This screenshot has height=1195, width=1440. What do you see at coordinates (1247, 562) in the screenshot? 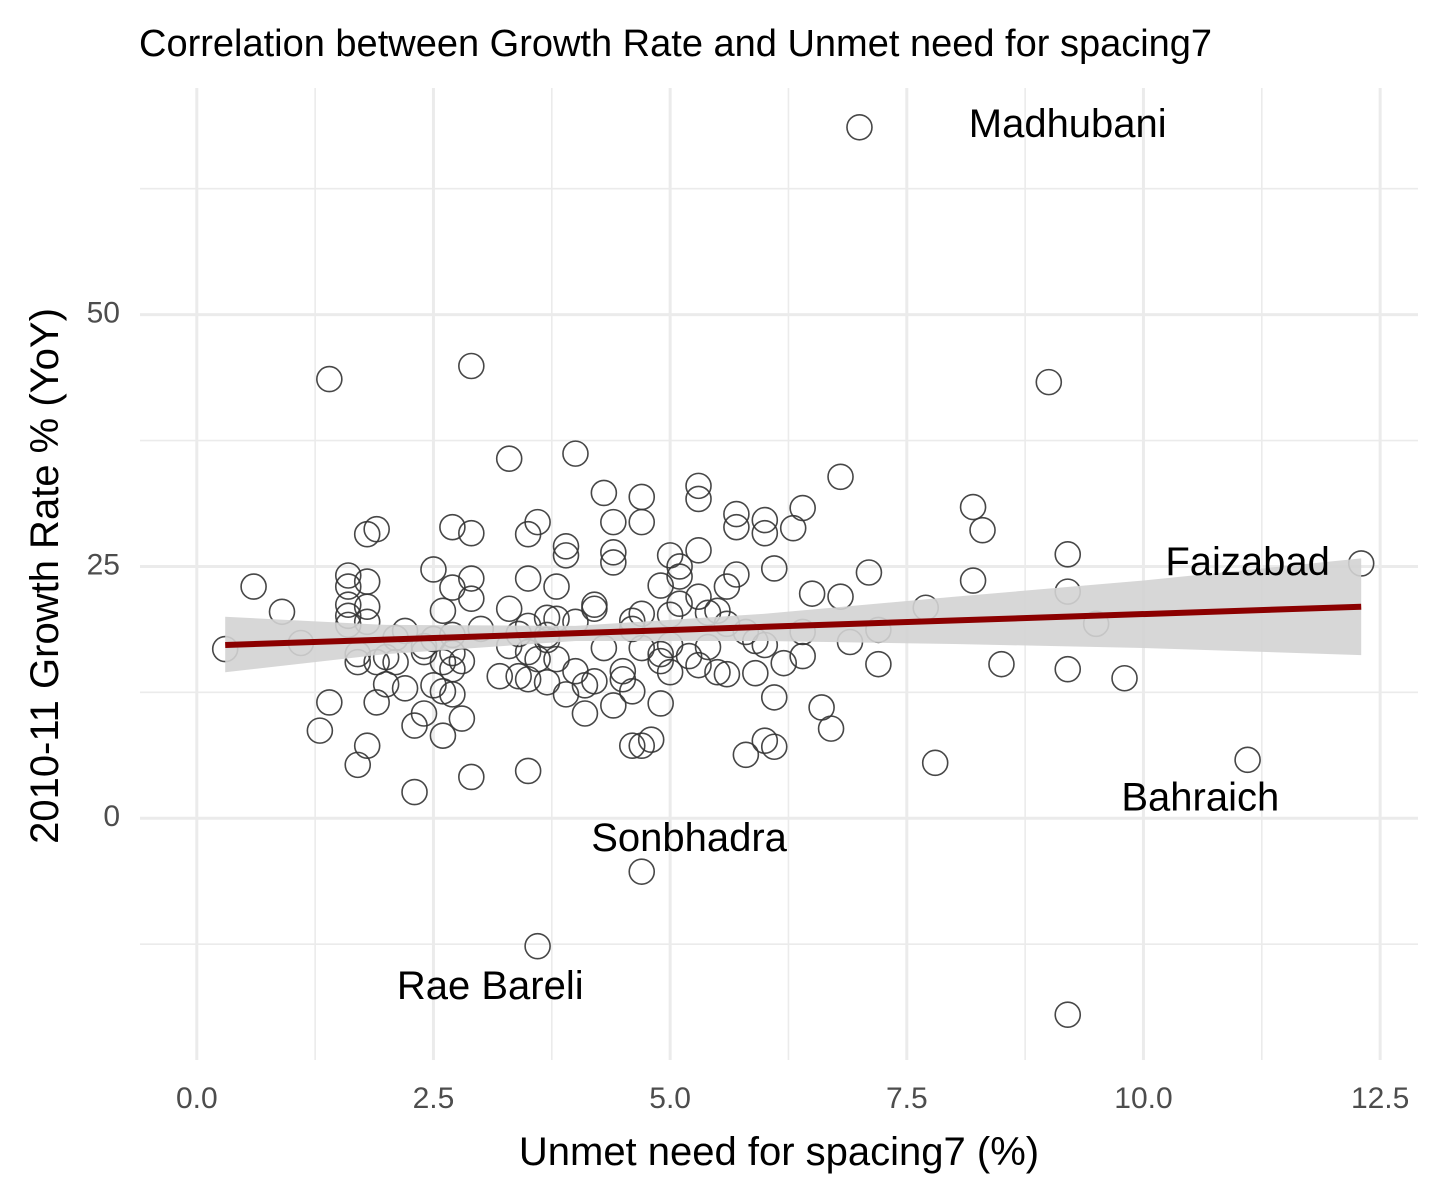
I see `point-label: Faizabad` at bounding box center [1247, 562].